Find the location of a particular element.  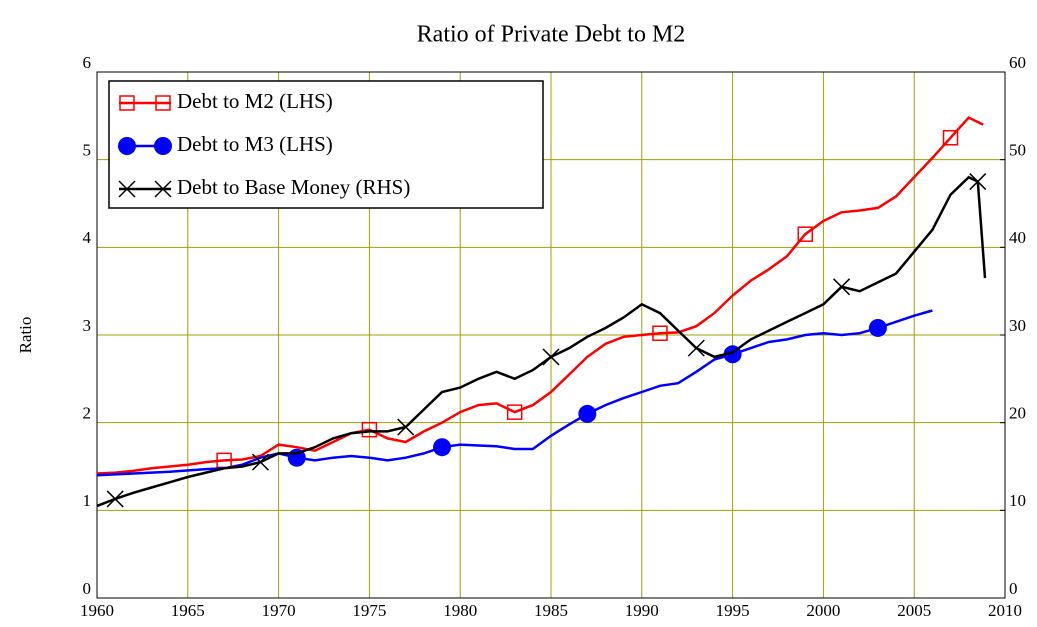

y-axis-label: Ratio is located at coordinates (25, 335).